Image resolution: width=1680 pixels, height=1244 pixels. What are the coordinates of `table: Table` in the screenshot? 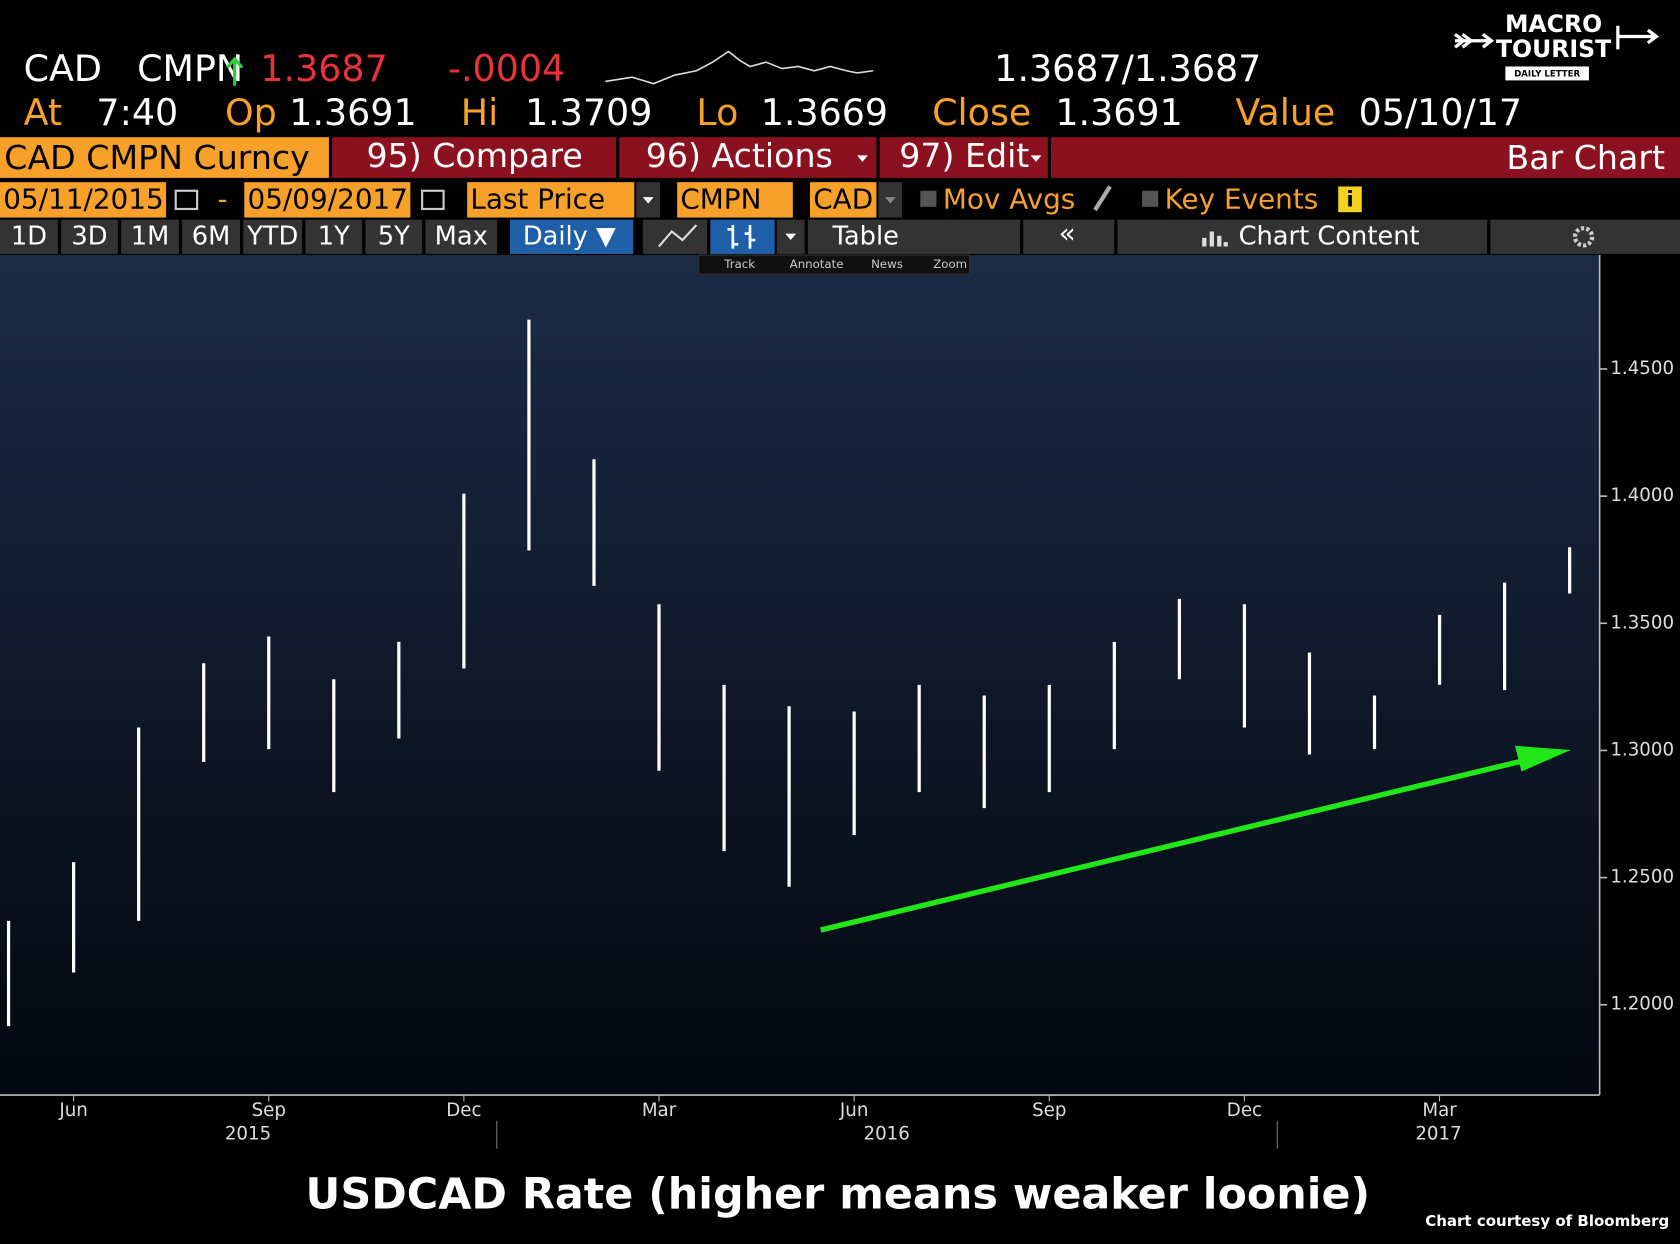 It's located at (864, 236).